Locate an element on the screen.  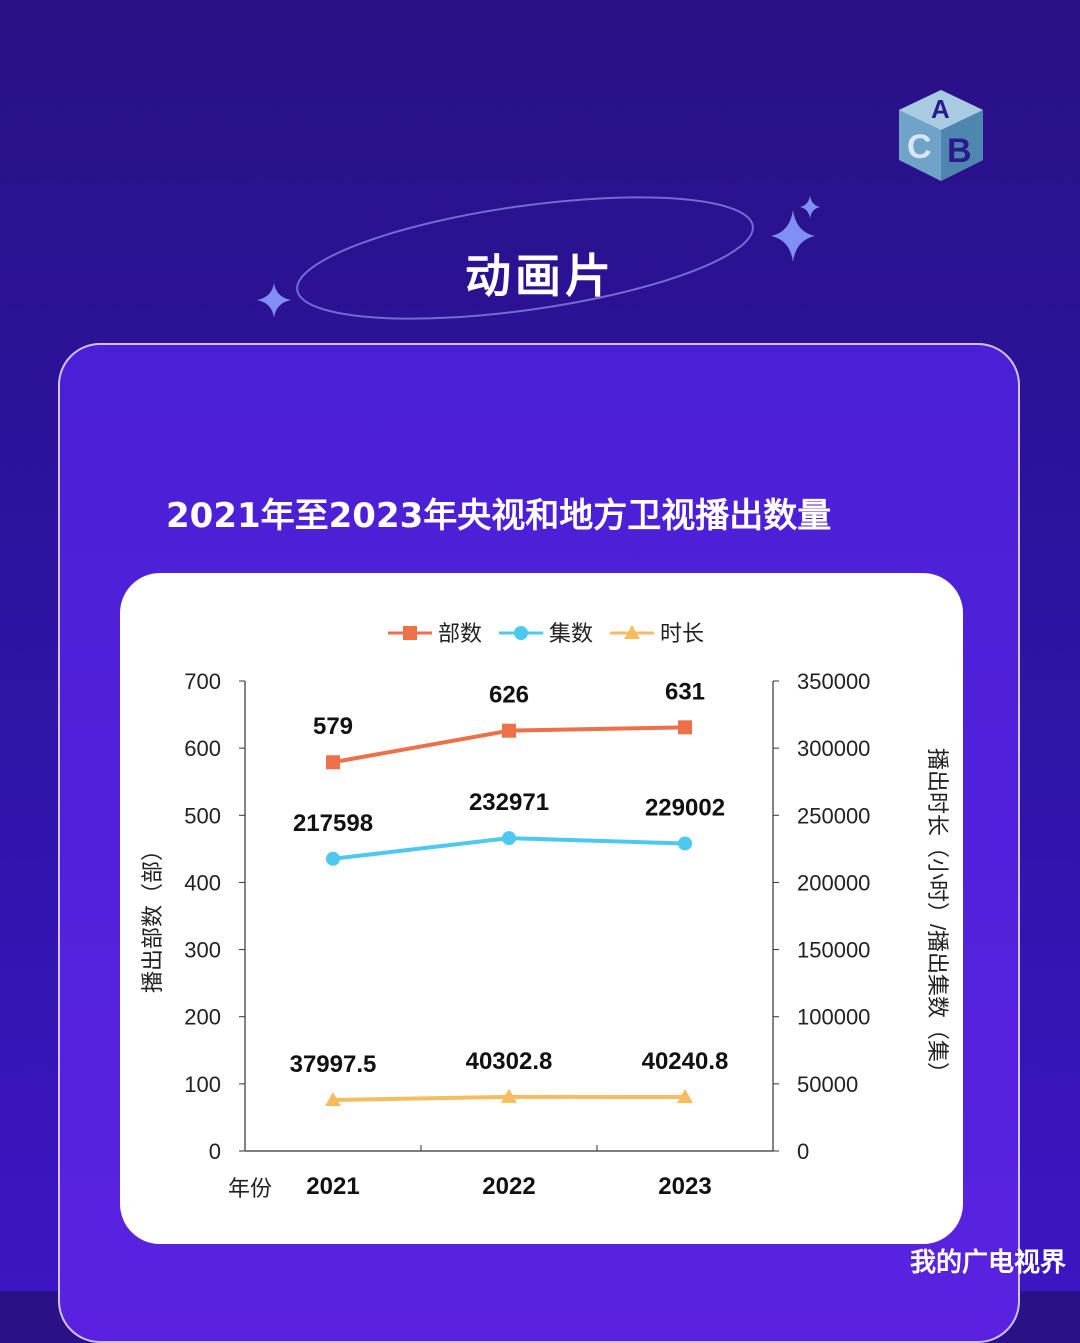
right-tick-label: 300000 is located at coordinates (833, 748).